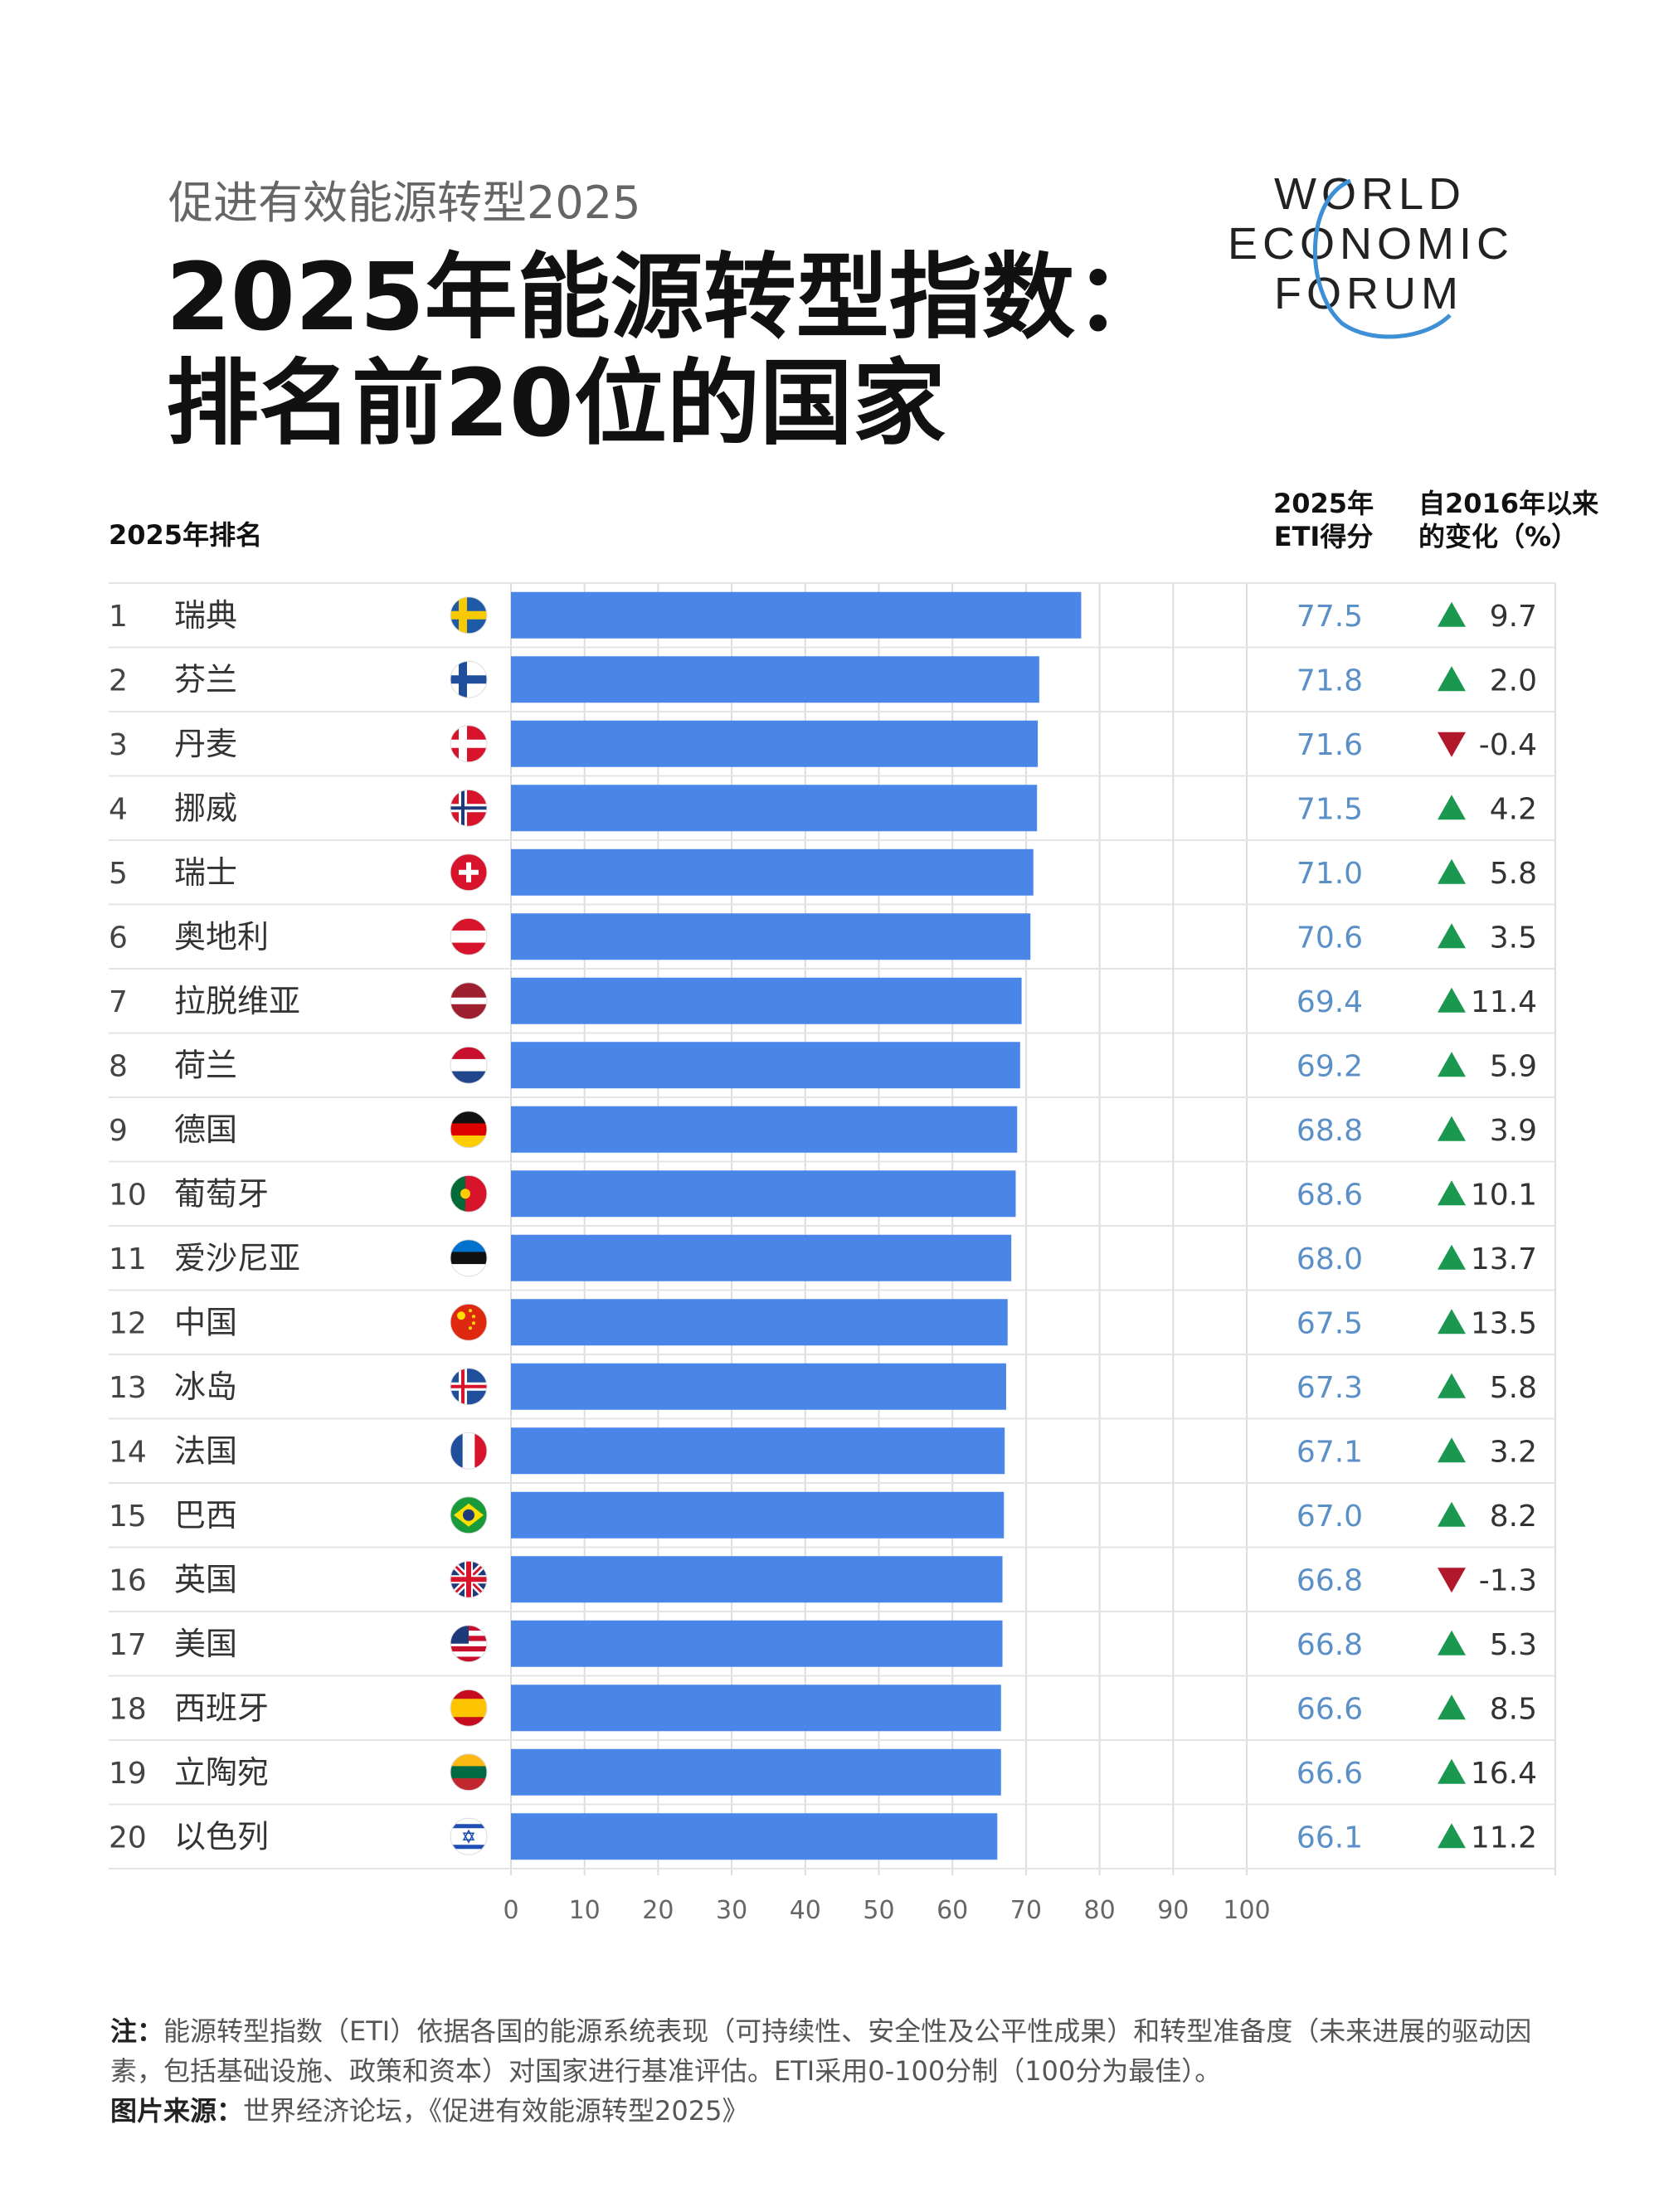 The width and height of the screenshot is (1659, 2212). Describe the element at coordinates (1513, 809) in the screenshot. I see `change-label: 4.2` at that location.